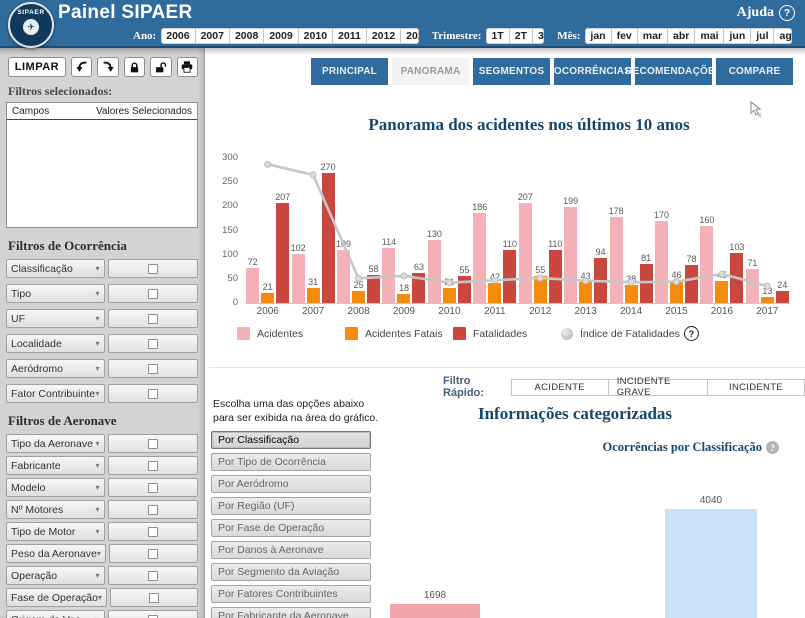 The height and width of the screenshot is (618, 805). Describe the element at coordinates (55, 531) in the screenshot. I see `aircraft-filter-dropdown-tipo-de-motor: Tipo de Motor ▾` at that location.